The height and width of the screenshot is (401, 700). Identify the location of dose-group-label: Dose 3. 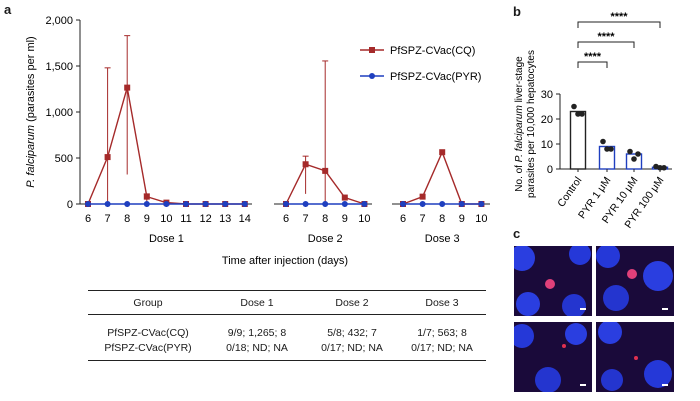
(442, 239).